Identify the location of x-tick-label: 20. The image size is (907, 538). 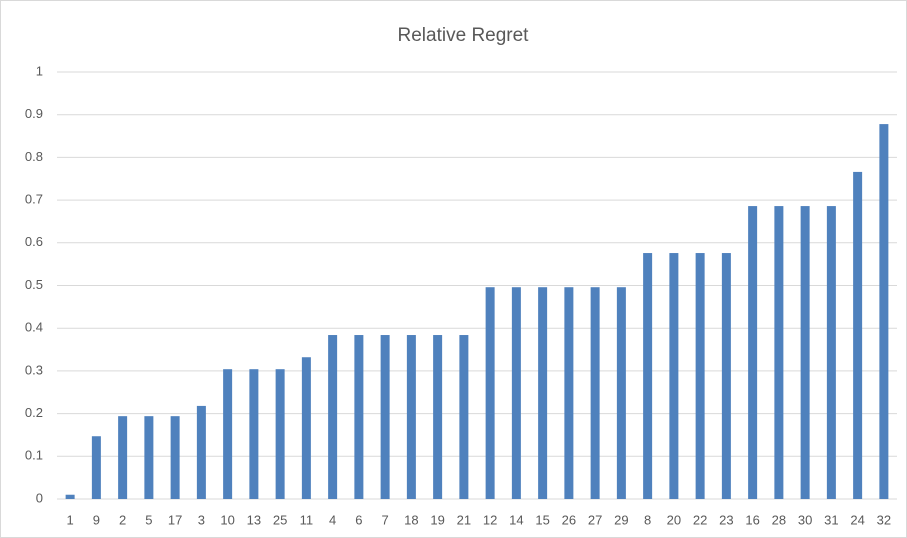
(674, 519).